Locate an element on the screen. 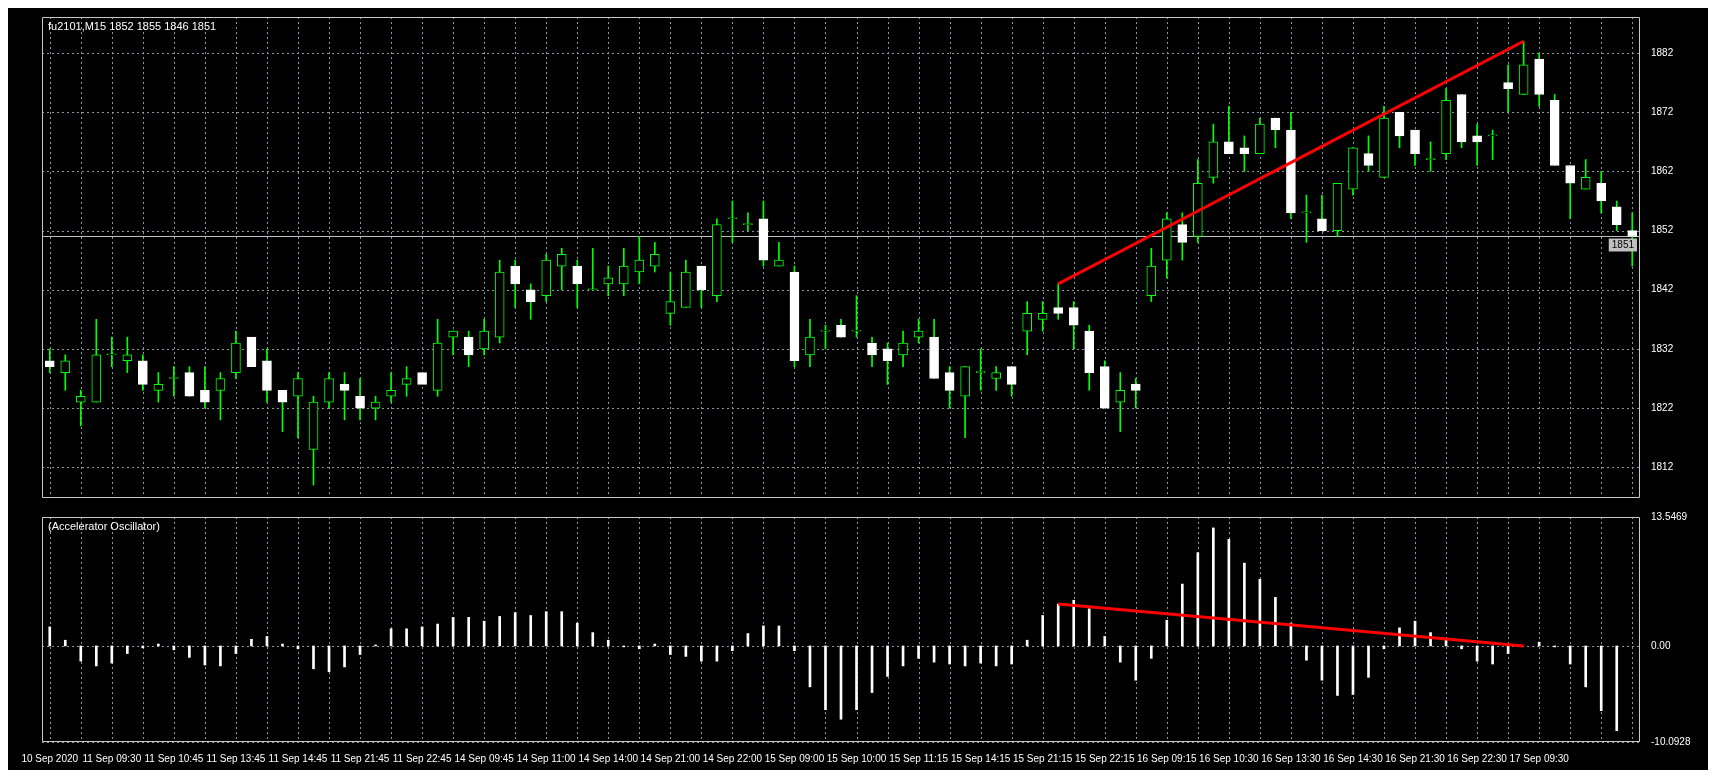 This screenshot has width=1721, height=782. x-tick-label: 16 Sep 21:30 is located at coordinates (1415, 758).